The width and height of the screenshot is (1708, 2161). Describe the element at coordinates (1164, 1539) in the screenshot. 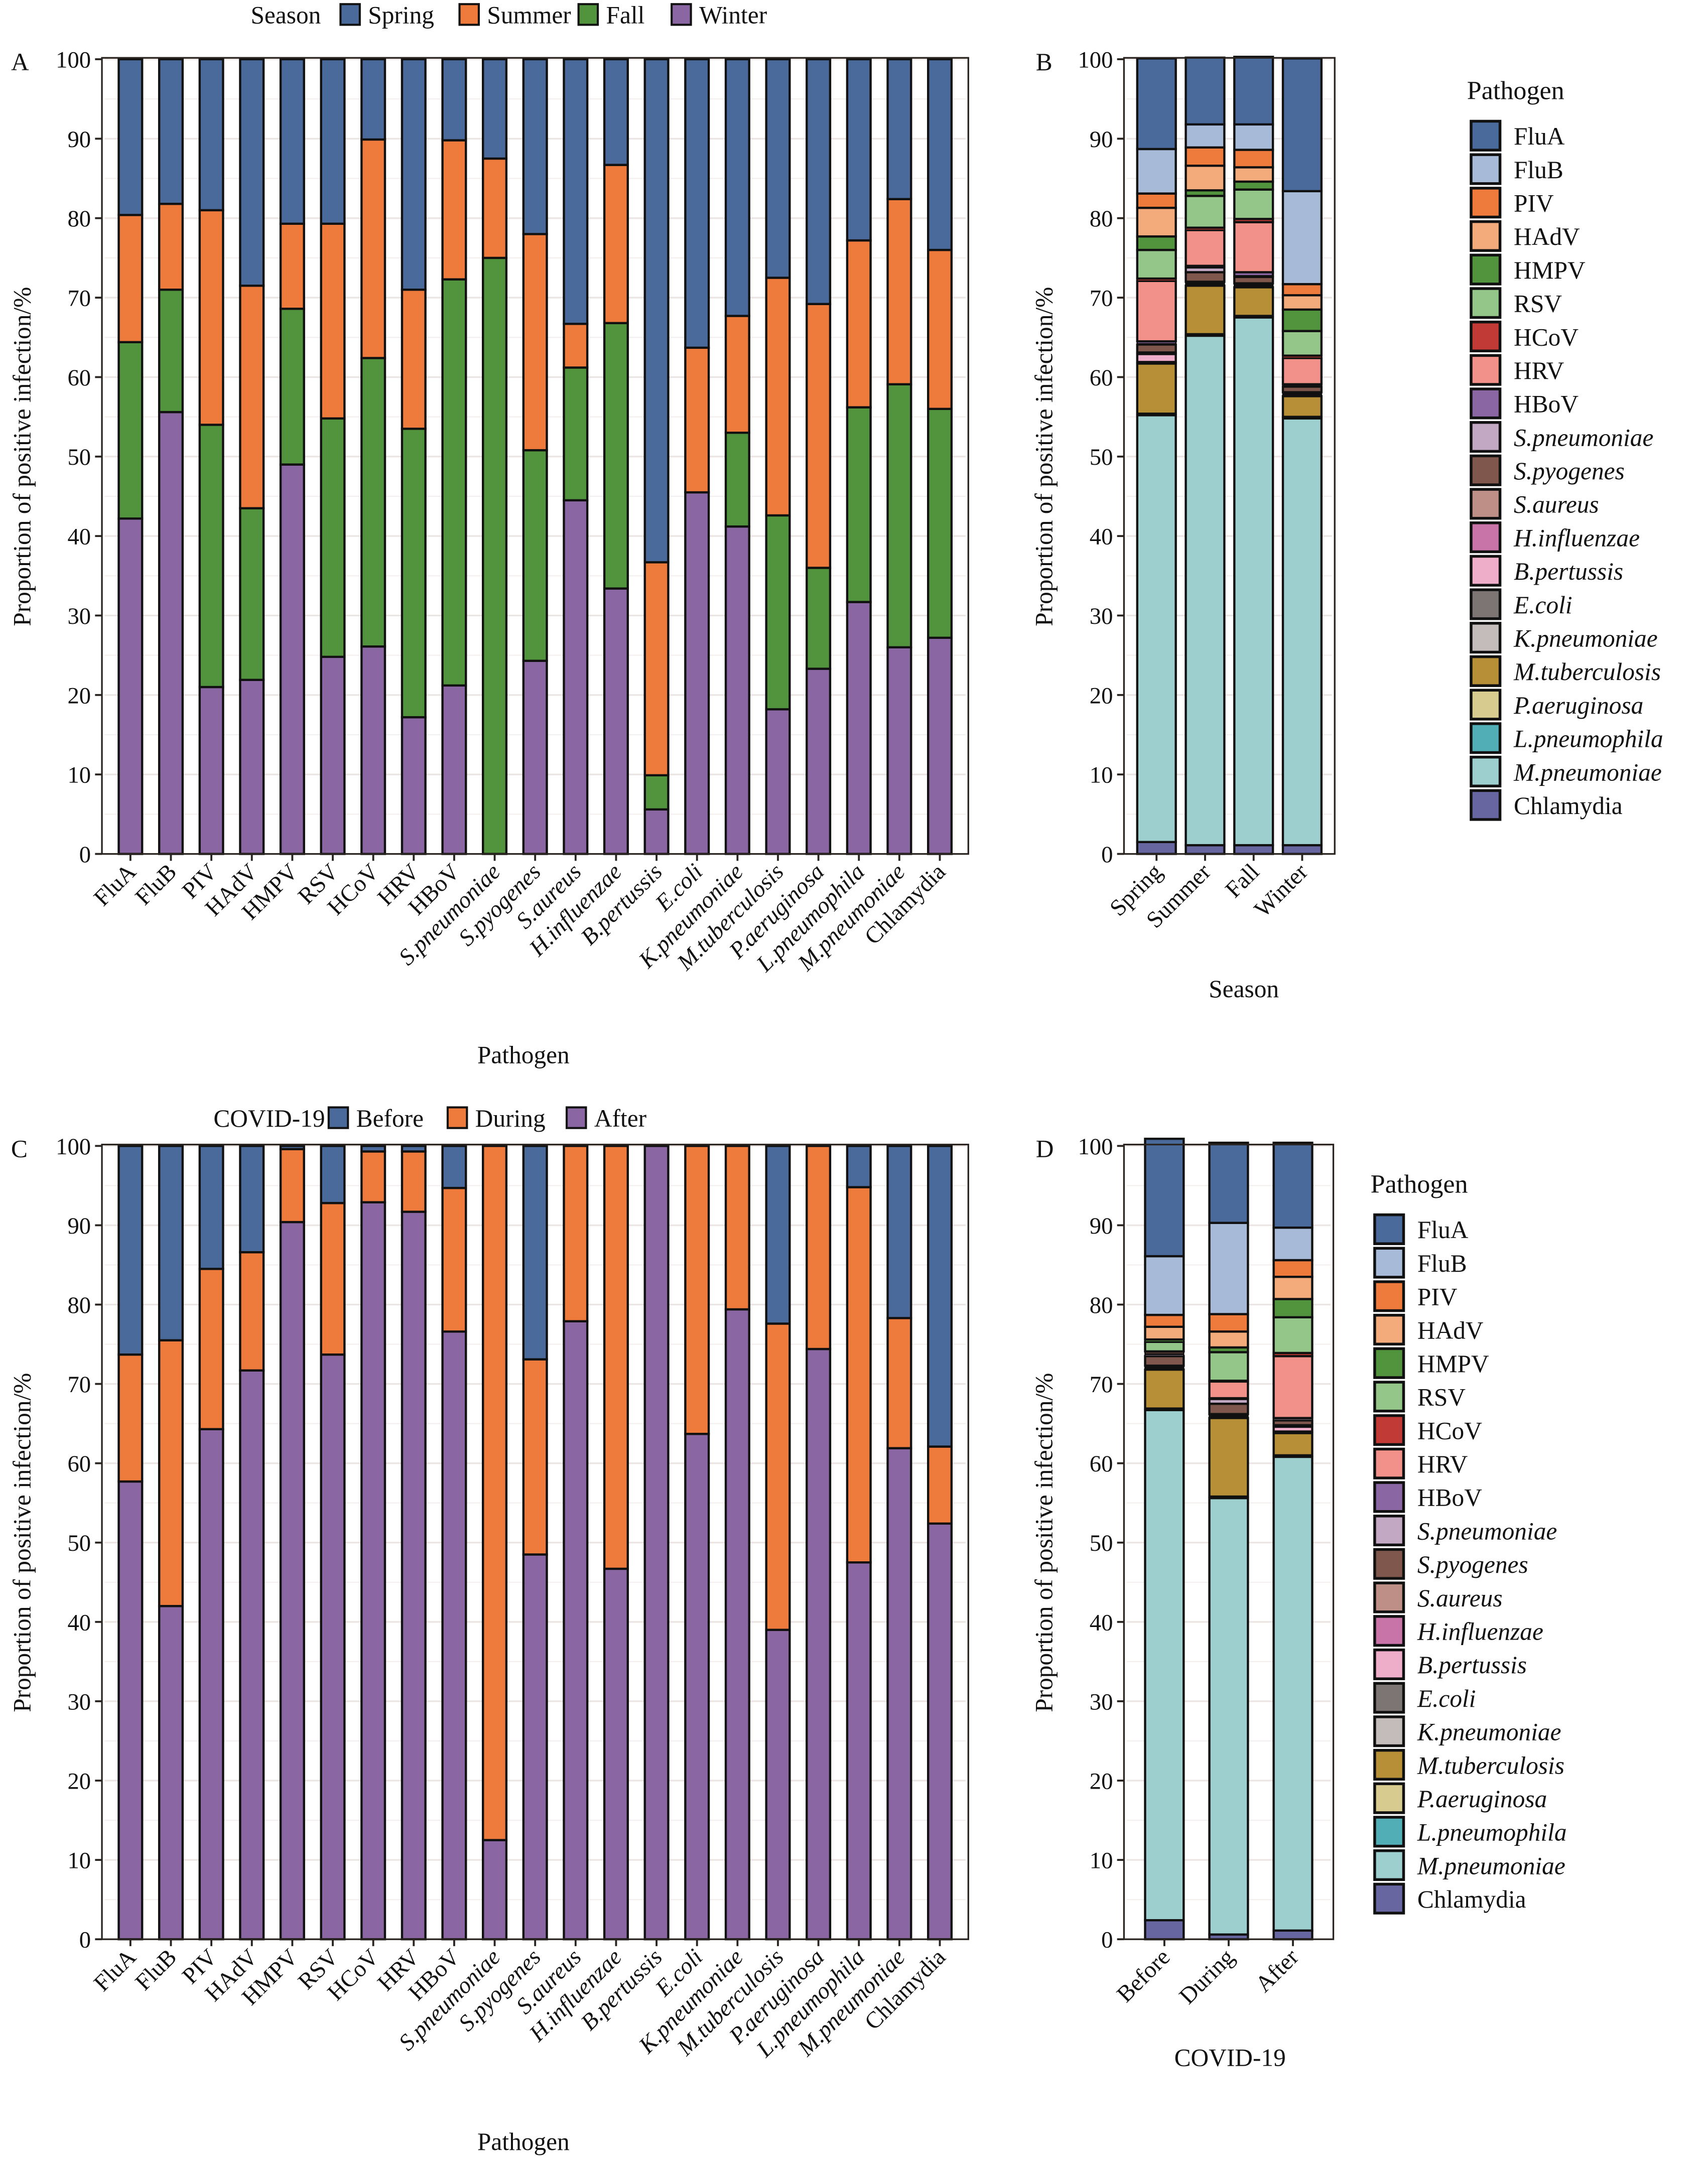

I see `stacked-bar-before` at that location.